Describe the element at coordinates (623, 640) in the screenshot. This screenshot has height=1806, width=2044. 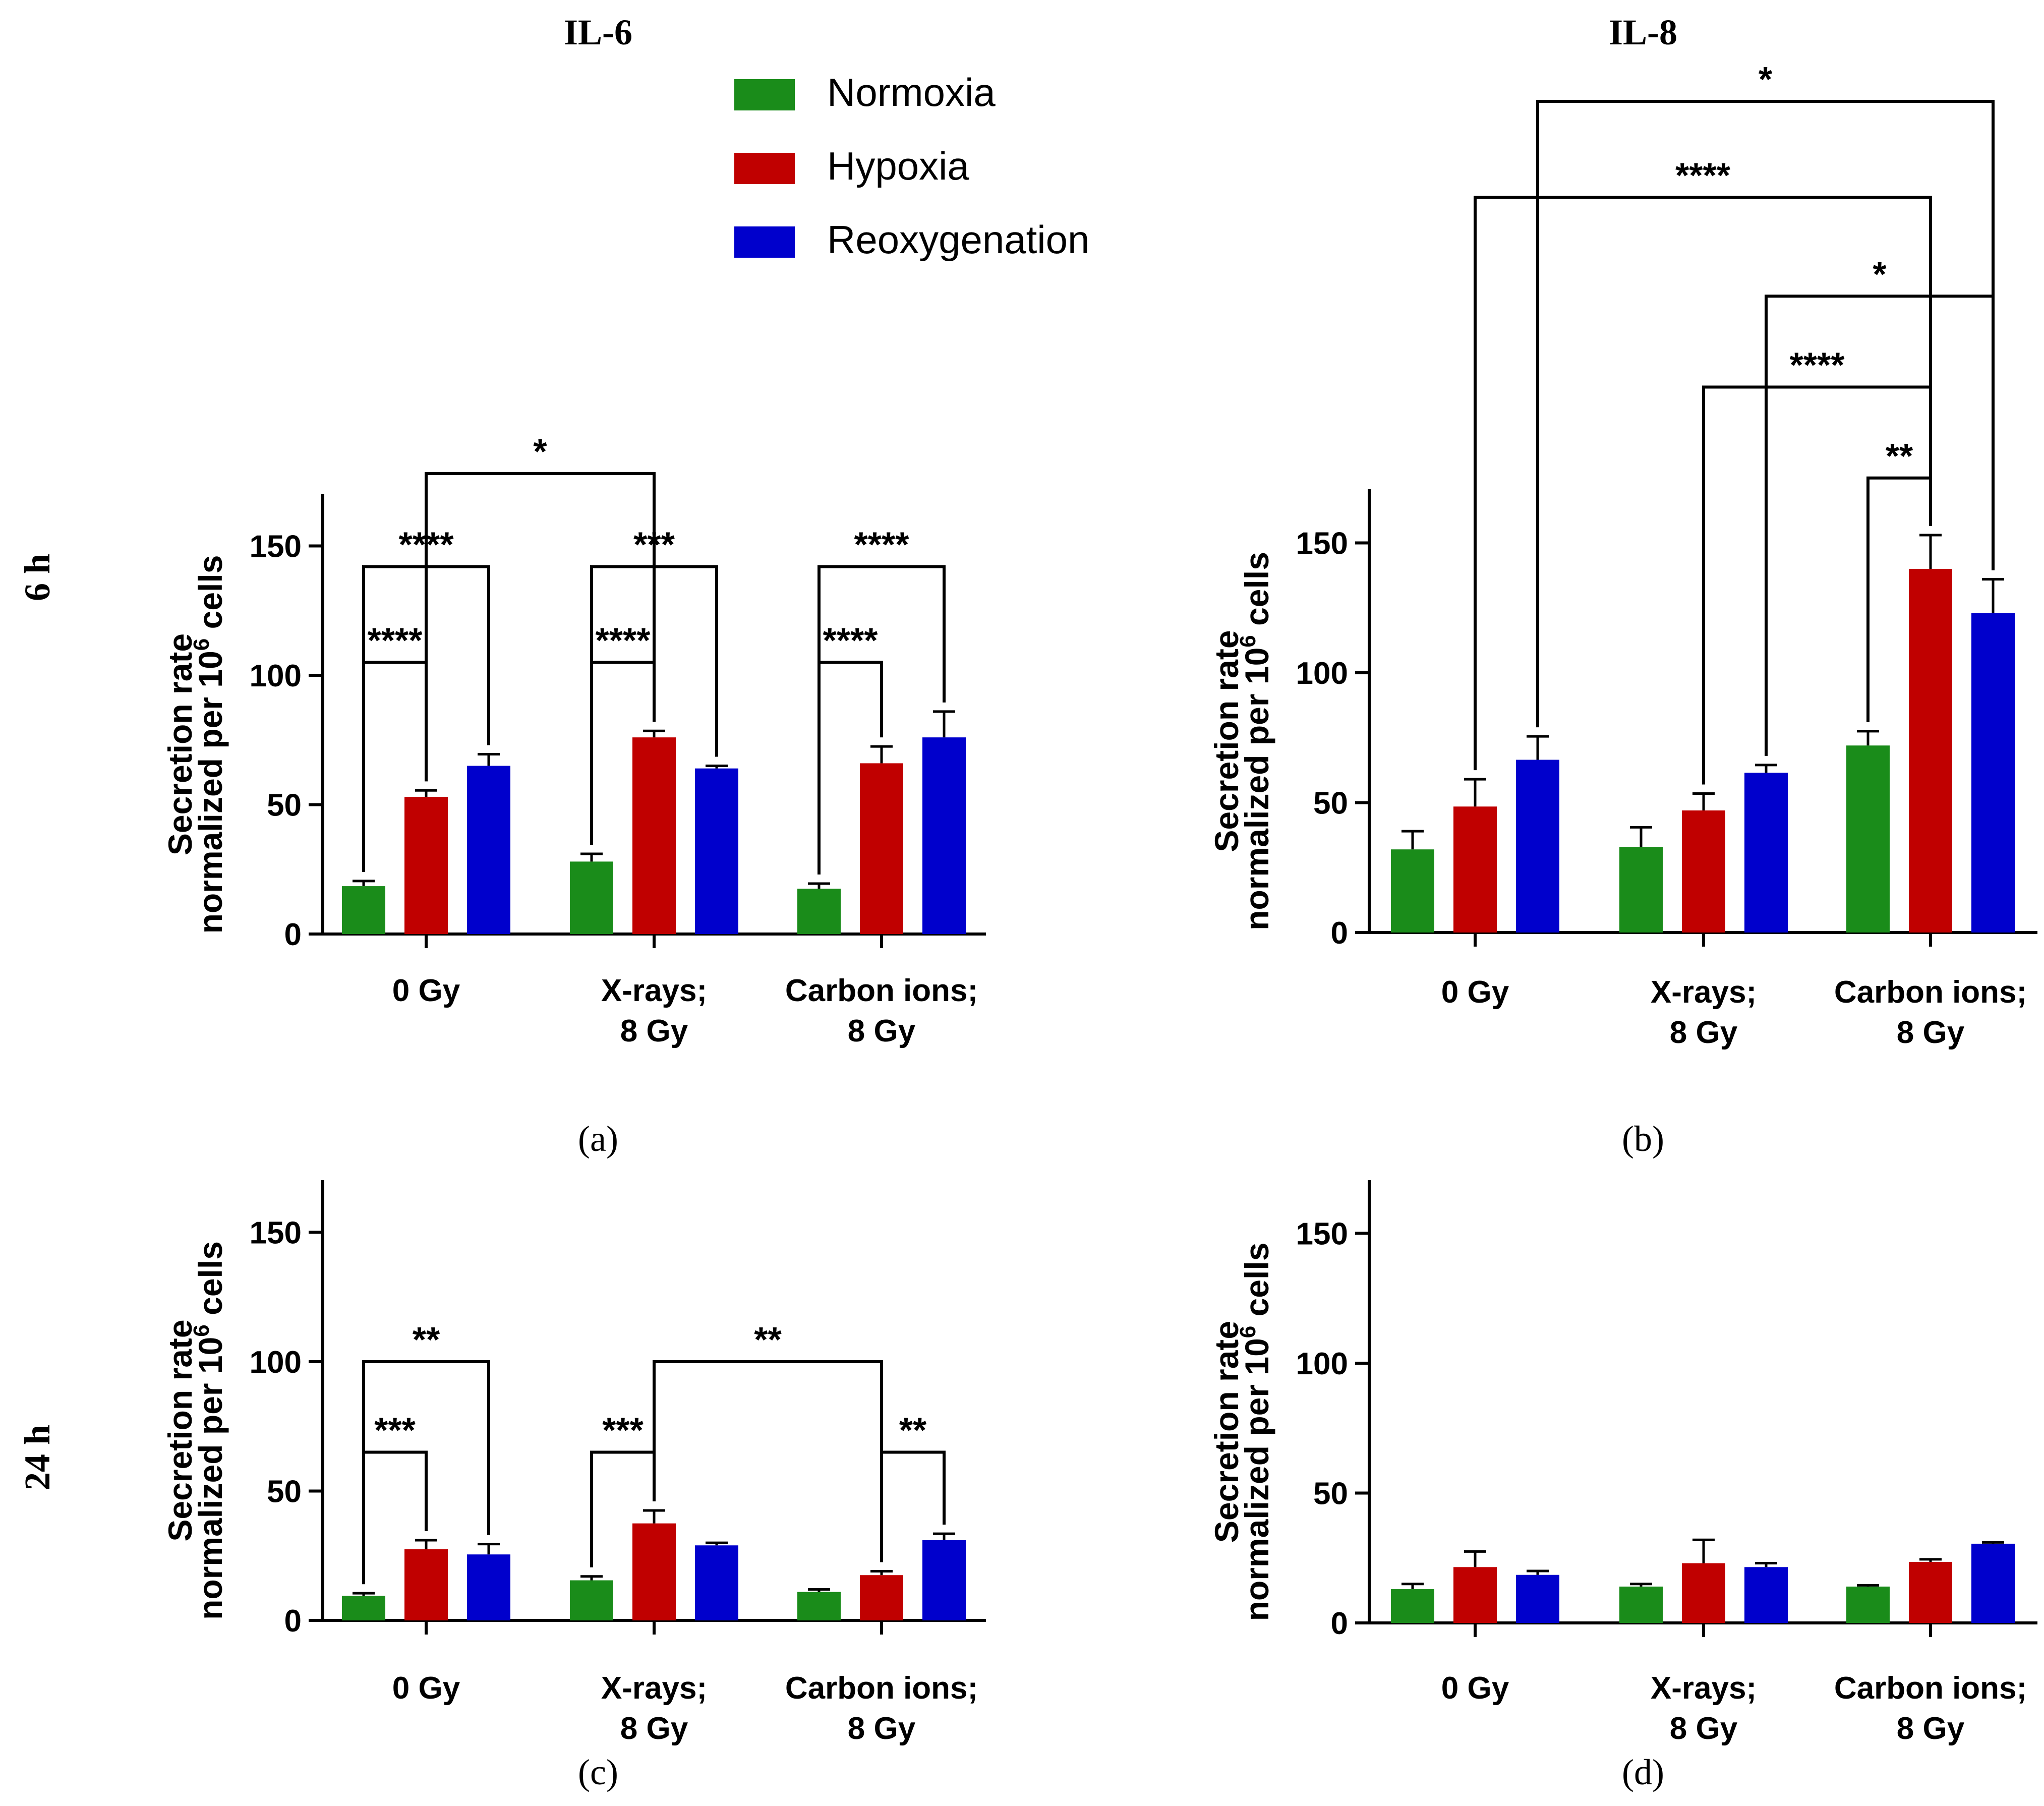
I see `significance-label: ****` at that location.